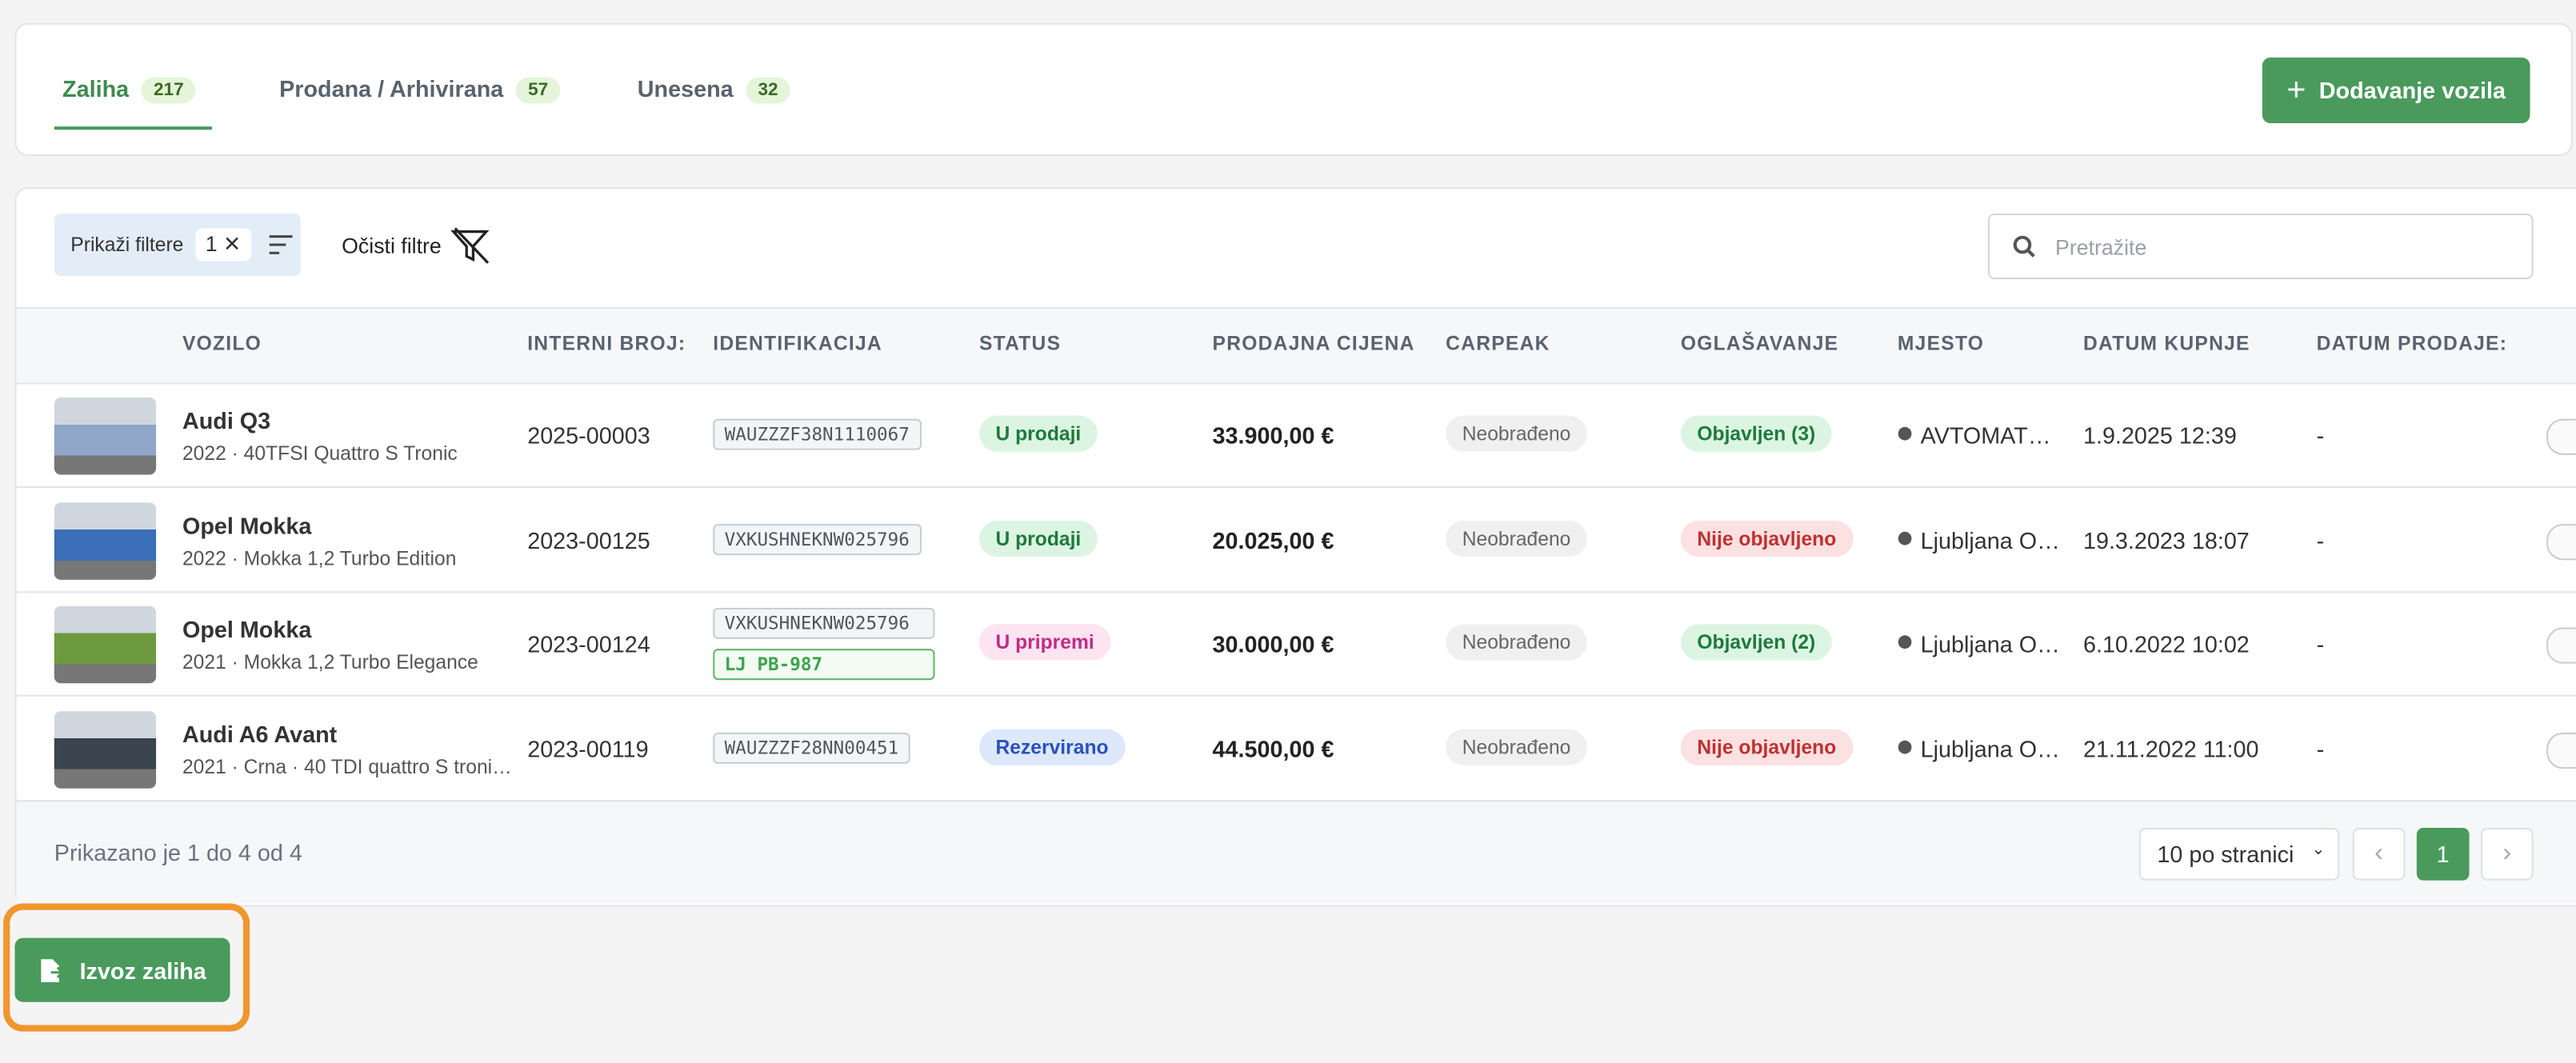  What do you see at coordinates (1941, 343) in the screenshot?
I see `column-header: MJESTO` at bounding box center [1941, 343].